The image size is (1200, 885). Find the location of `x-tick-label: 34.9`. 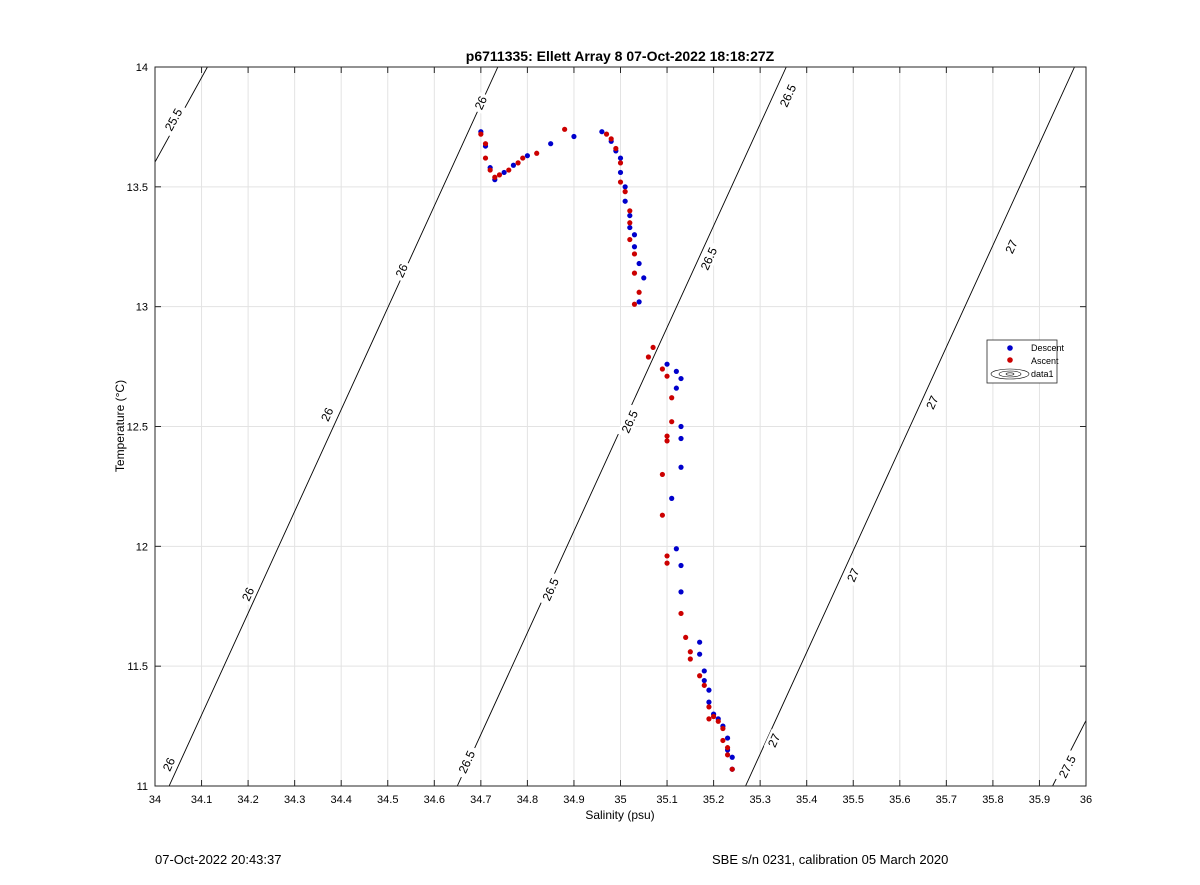

x-tick-label: 34.9 is located at coordinates (573, 800).